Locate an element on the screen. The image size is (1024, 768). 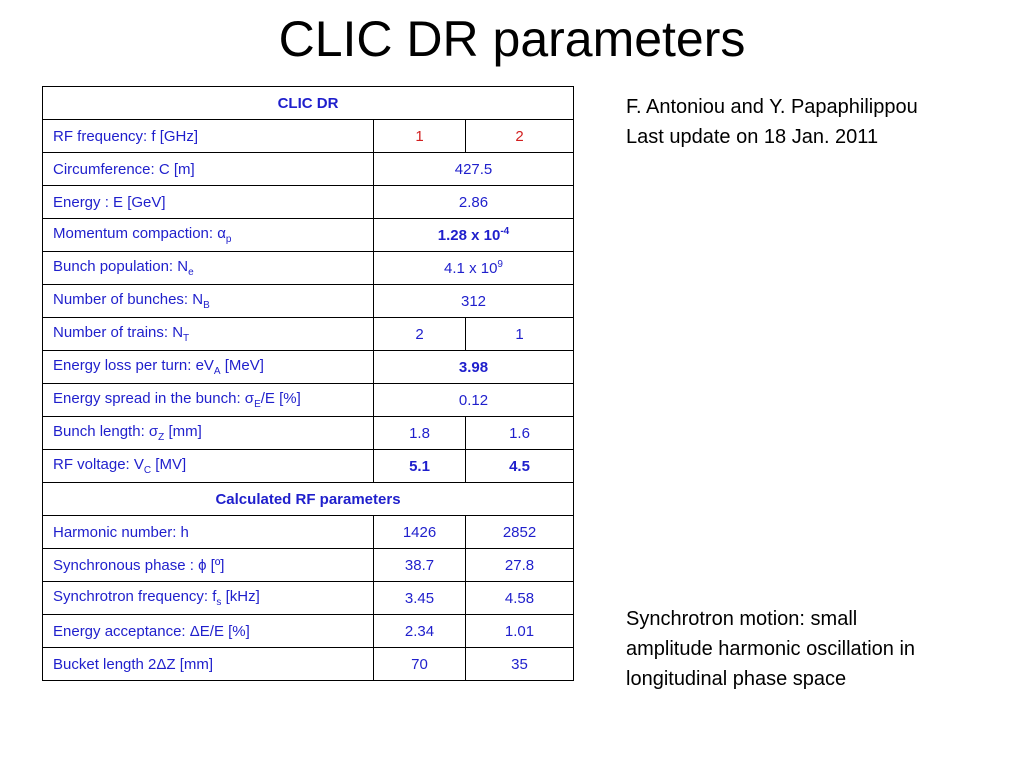
param-value: 4.5 is located at coordinates (519, 466).